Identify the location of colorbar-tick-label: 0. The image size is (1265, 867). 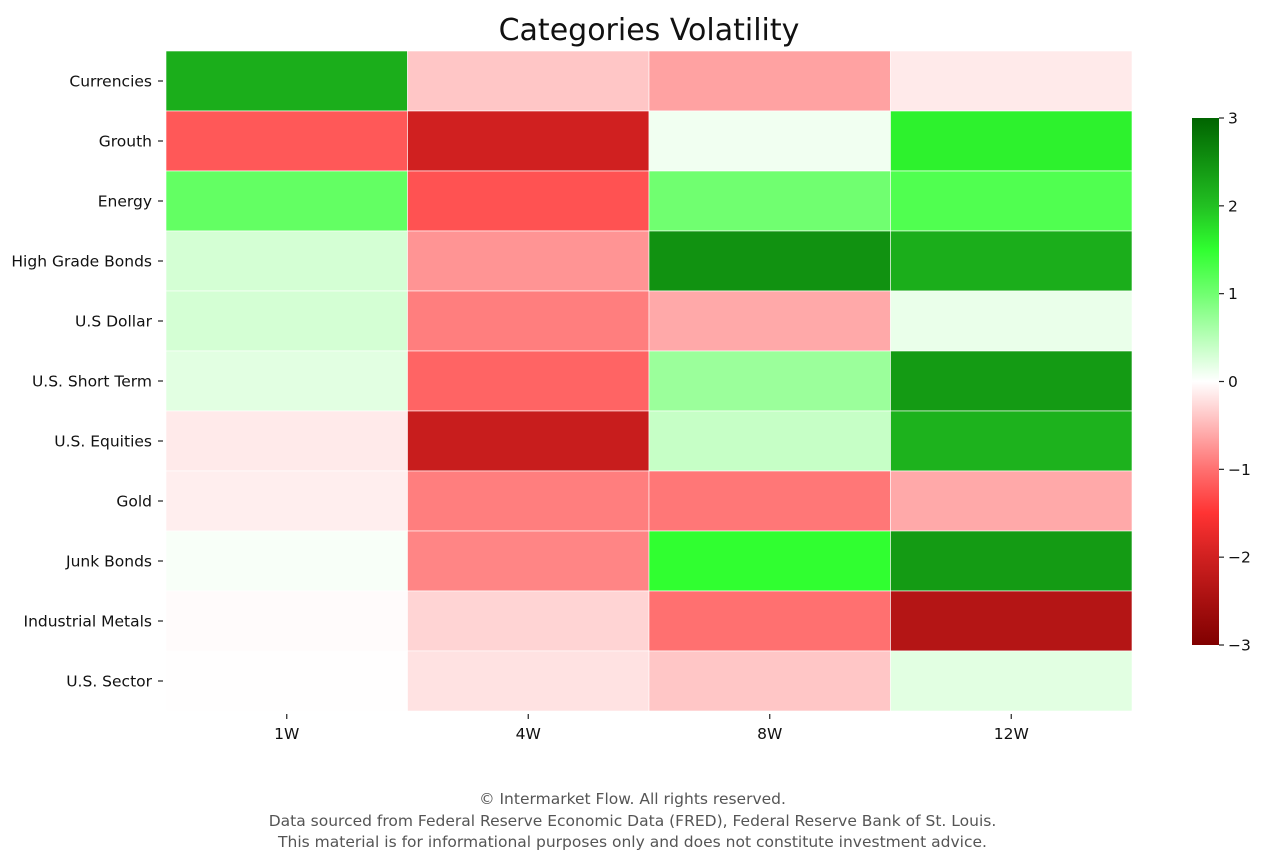
(1233, 382).